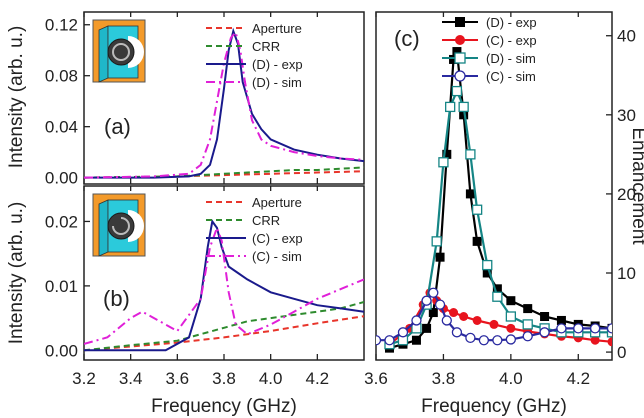  Describe the element at coordinates (16, 97) in the screenshot. I see `y-axis-label-a: Intensity (arb. u.)` at that location.